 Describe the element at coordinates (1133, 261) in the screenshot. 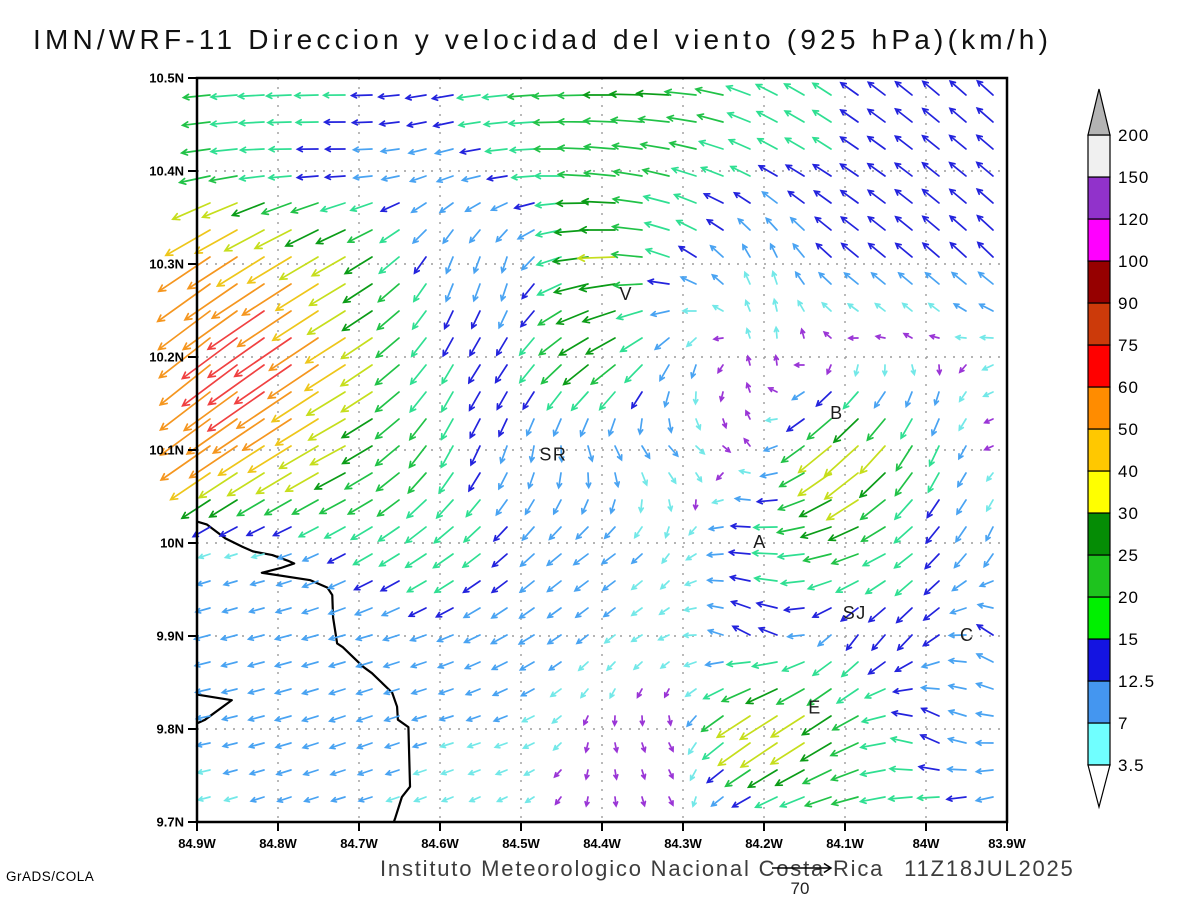

I see `colorbar-label: 100` at that location.